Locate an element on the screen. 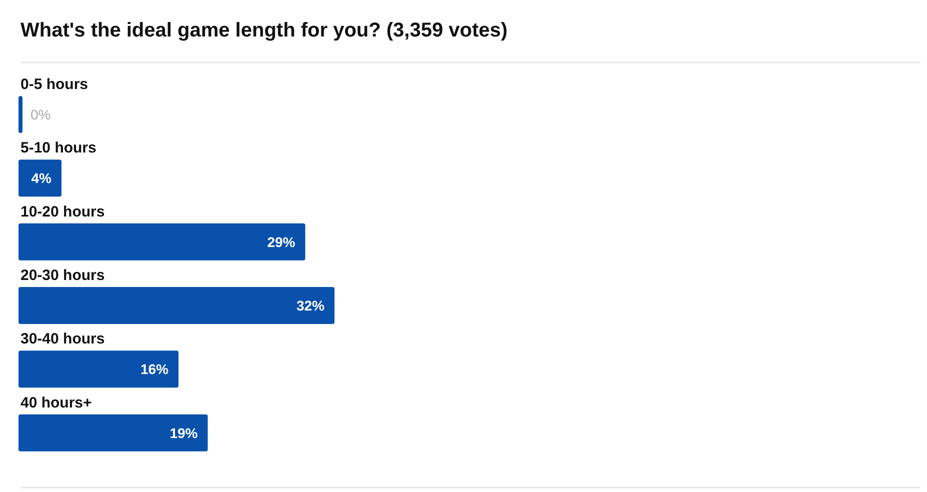  data-label: 4% is located at coordinates (41, 178).